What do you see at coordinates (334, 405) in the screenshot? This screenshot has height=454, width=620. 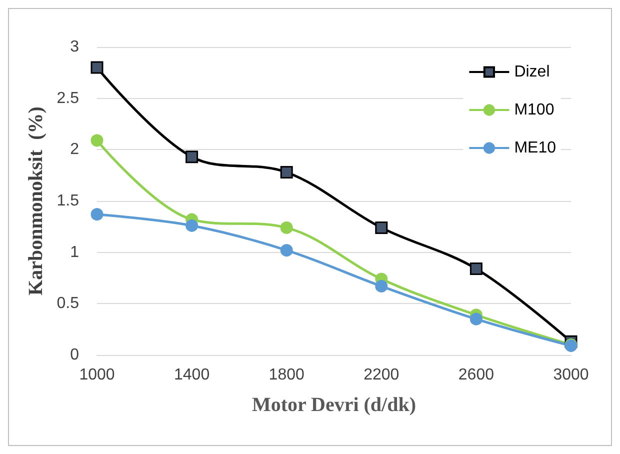 I see `x-axis-title: Motor Devri (d/dk)` at bounding box center [334, 405].